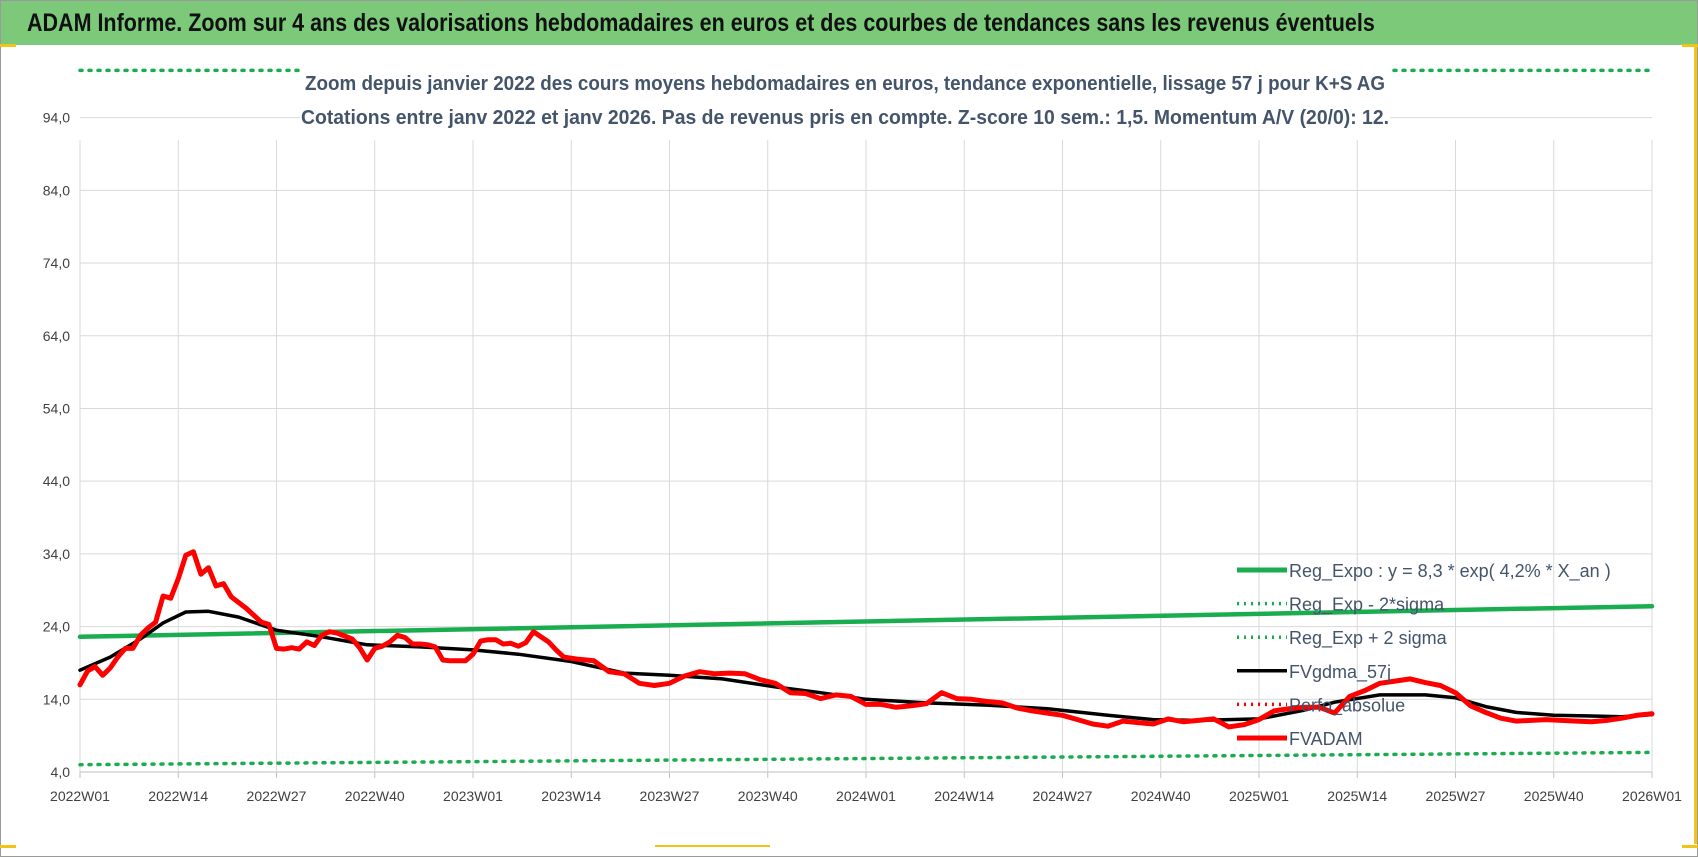 Image resolution: width=1698 pixels, height=857 pixels. I want to click on legend-label: FVADAM, so click(1326, 739).